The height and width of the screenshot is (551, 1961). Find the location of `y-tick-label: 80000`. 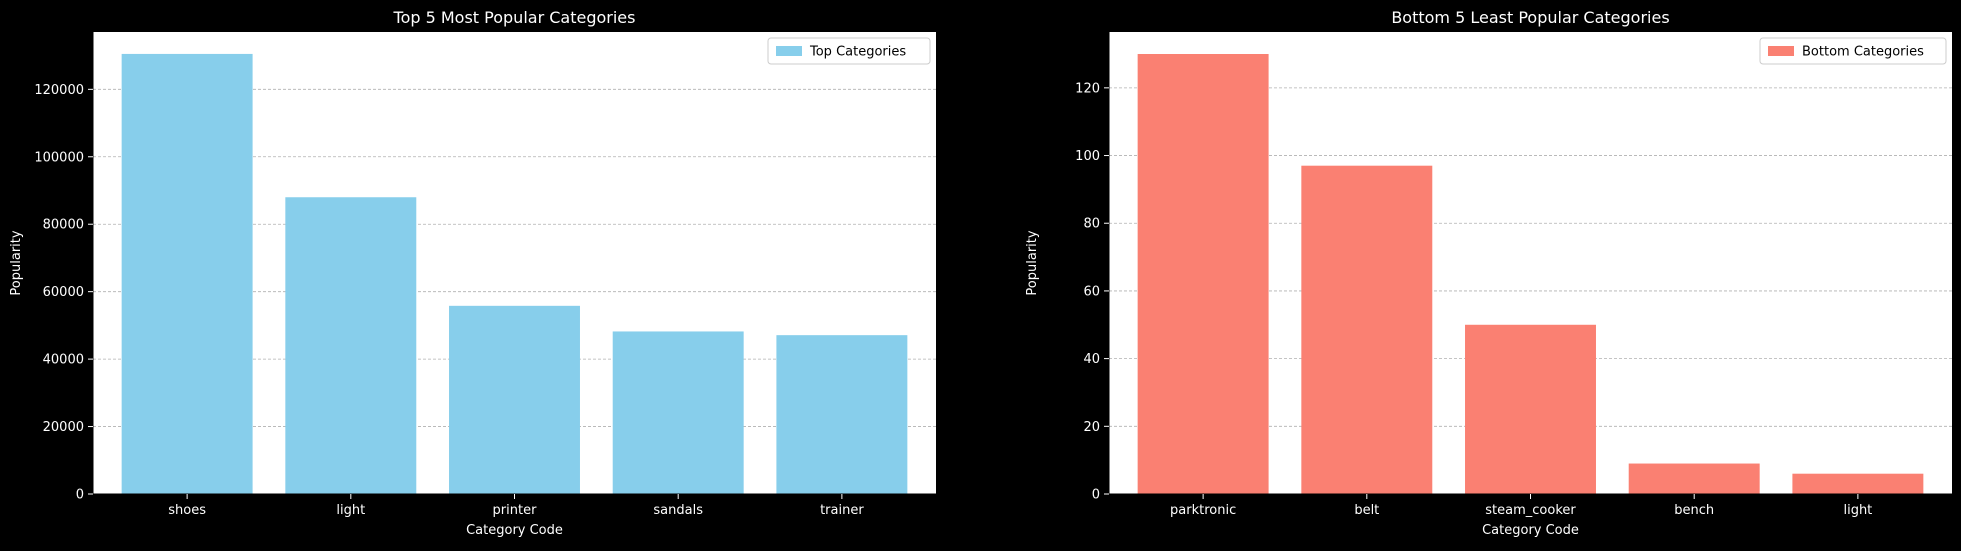

y-tick-label: 80000 is located at coordinates (63, 225).